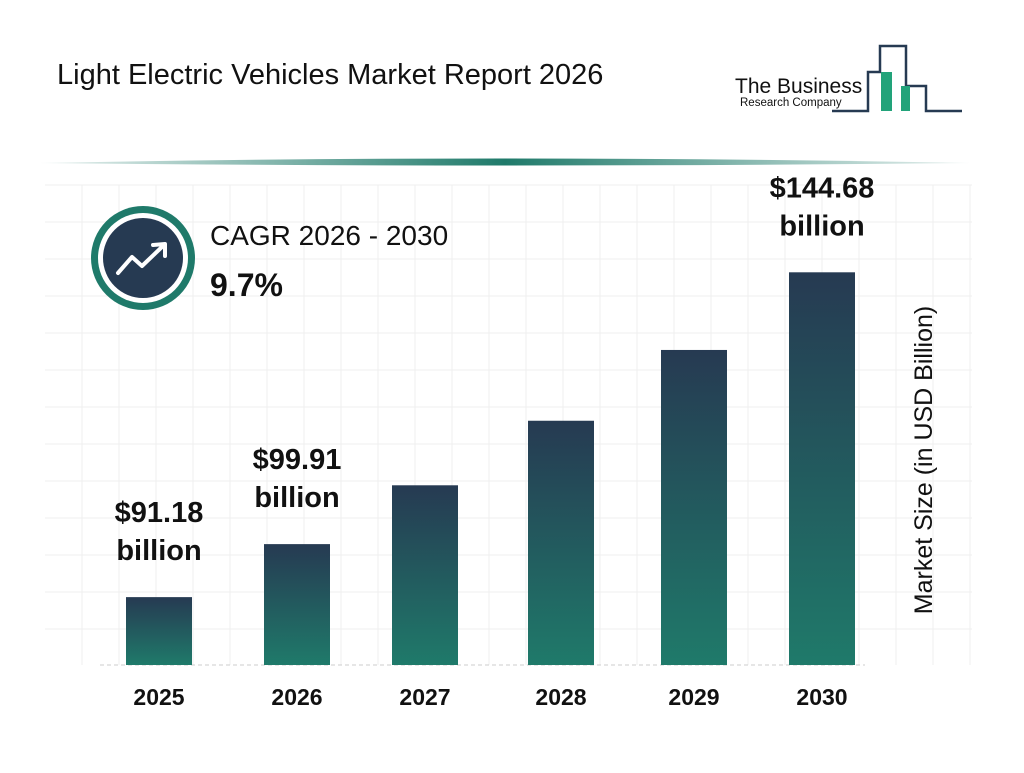 Image resolution: width=1024 pixels, height=773 pixels. Describe the element at coordinates (297, 479) in the screenshot. I see `value-label: $99.91 billion` at that location.